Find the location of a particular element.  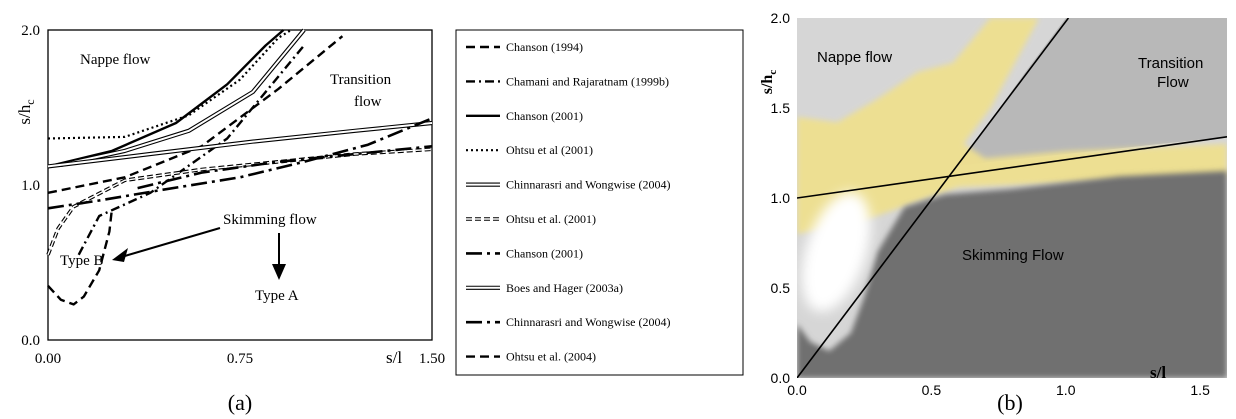

panel-a-x-tick-2: 0.75 is located at coordinates (240, 359).